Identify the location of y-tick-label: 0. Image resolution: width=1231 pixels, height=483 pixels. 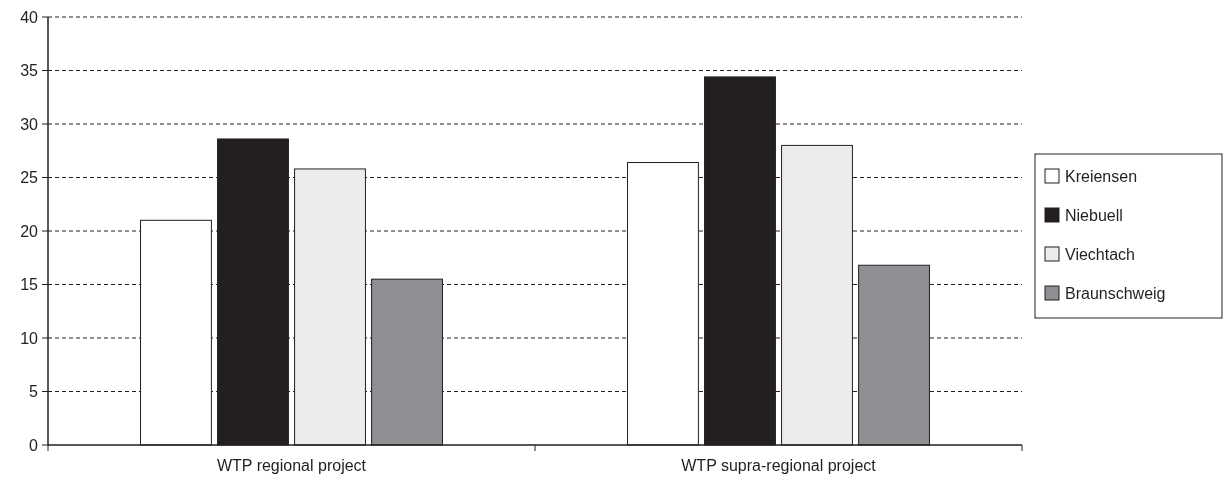
(34, 445).